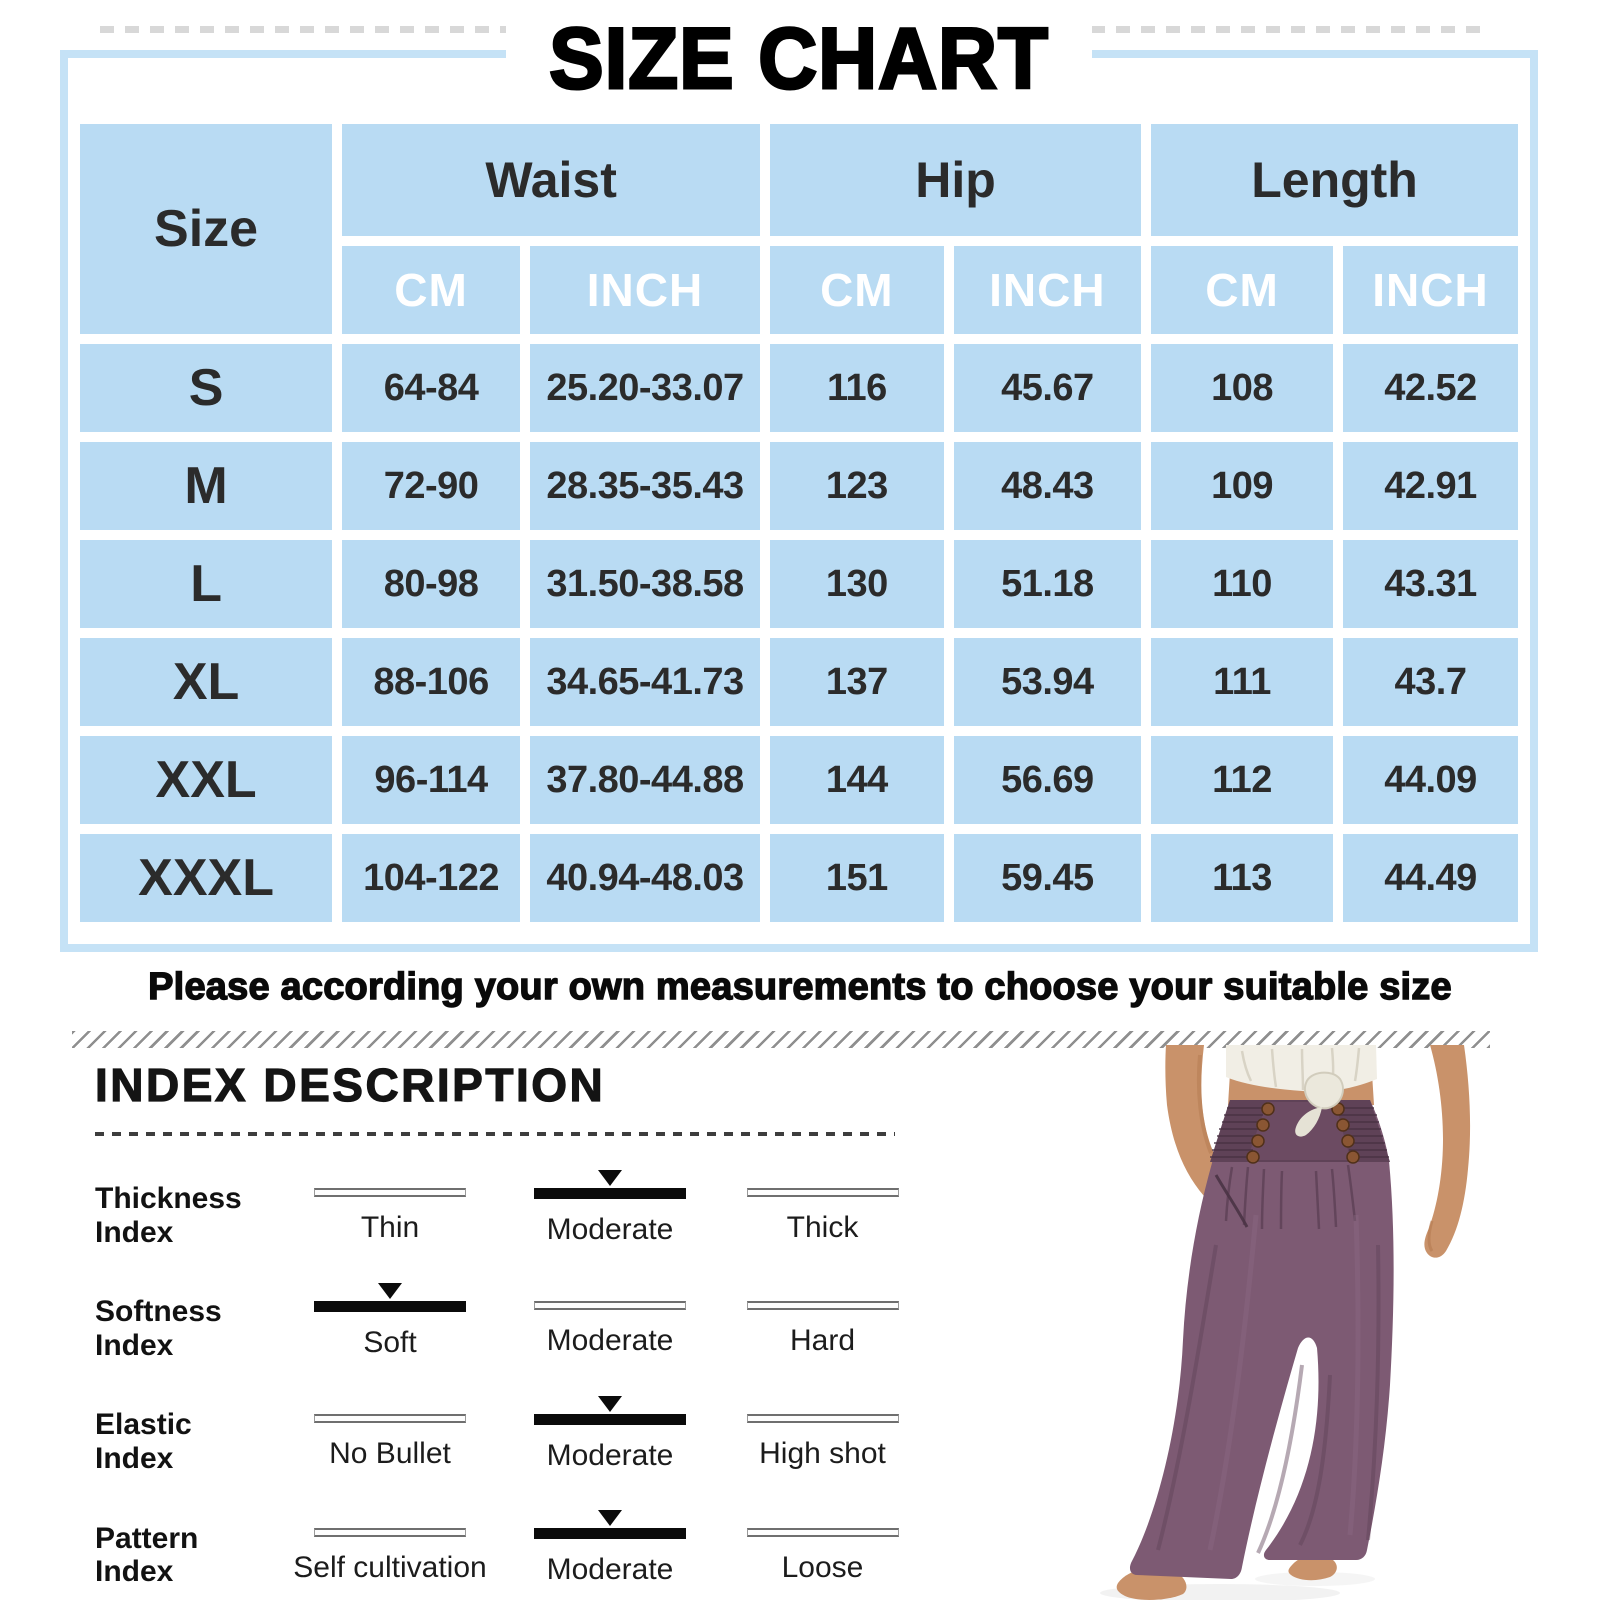 The width and height of the screenshot is (1600, 1600). What do you see at coordinates (1206, 1129) in the screenshot?
I see `left-arm` at bounding box center [1206, 1129].